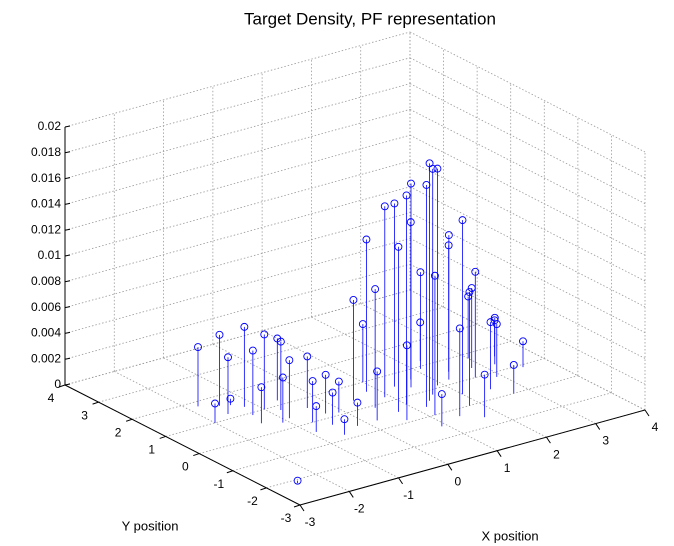  Describe the element at coordinates (150, 525) in the screenshot. I see `y-axis-label: Y position` at that location.